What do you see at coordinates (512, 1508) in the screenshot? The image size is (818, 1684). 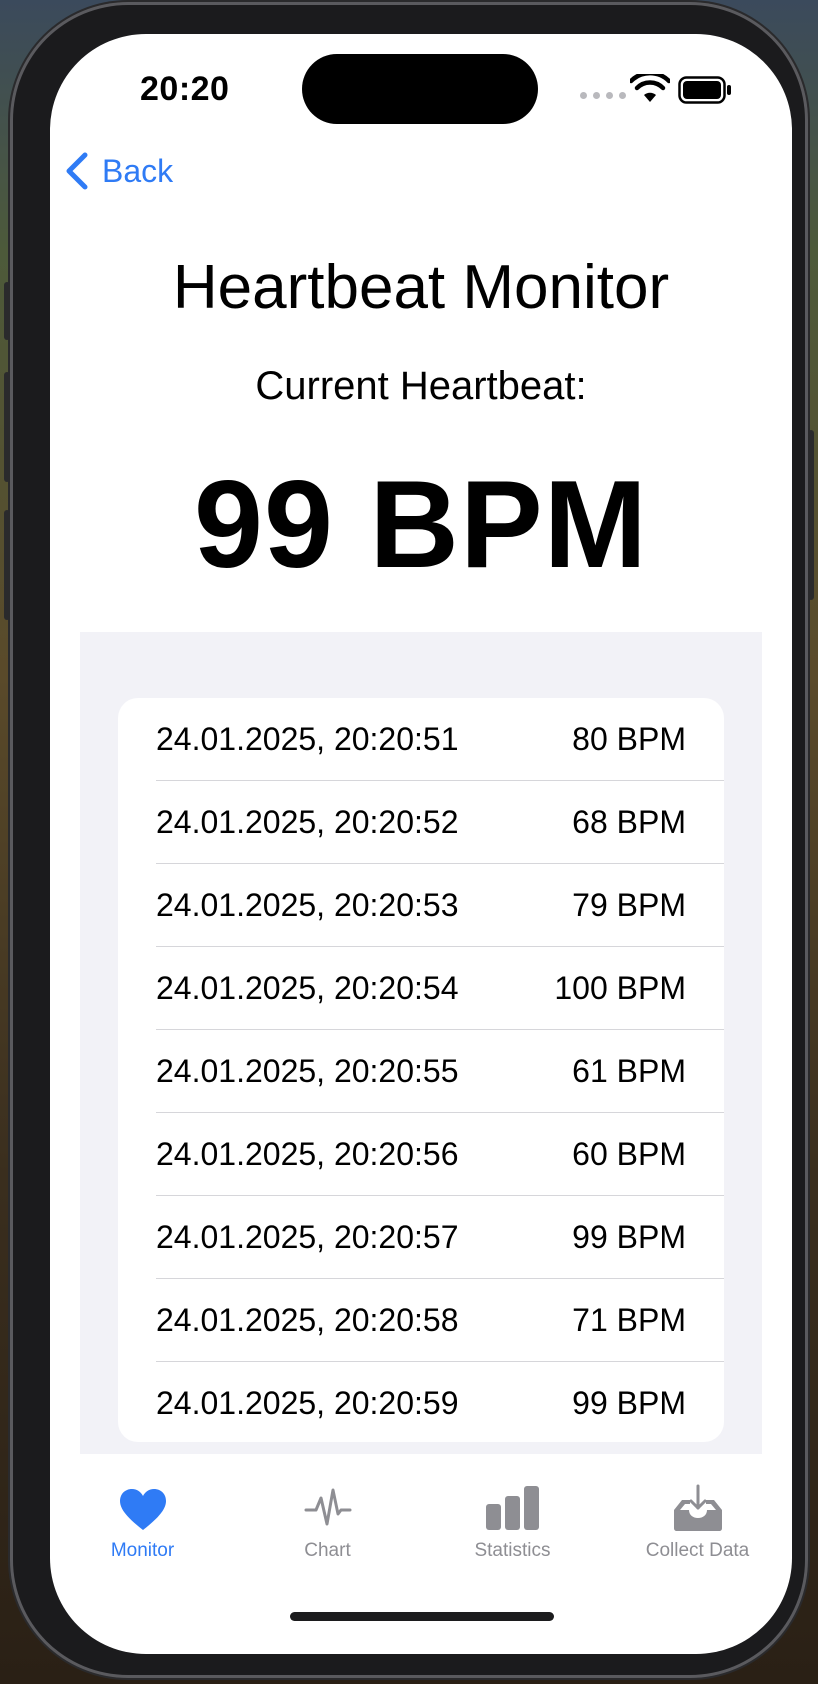 I see `bar-chart-icon` at bounding box center [512, 1508].